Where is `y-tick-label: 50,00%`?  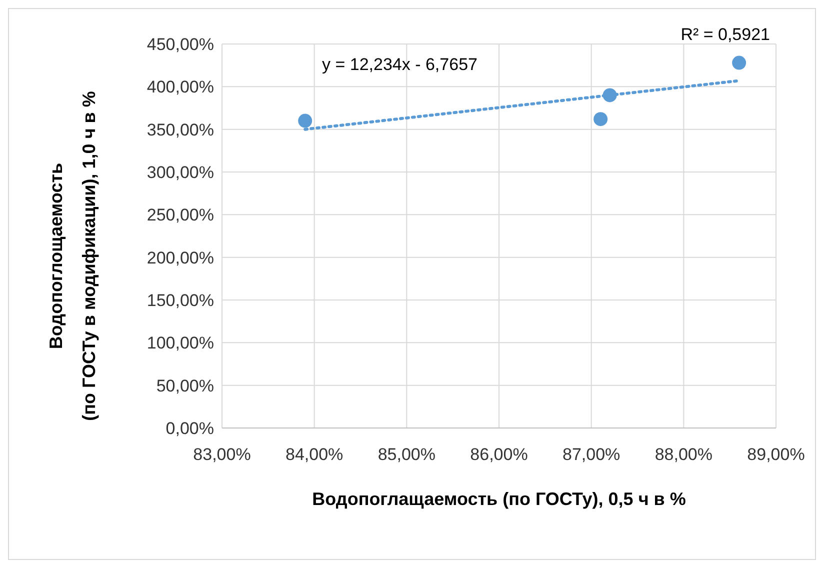
y-tick-label: 50,00% is located at coordinates (185, 386).